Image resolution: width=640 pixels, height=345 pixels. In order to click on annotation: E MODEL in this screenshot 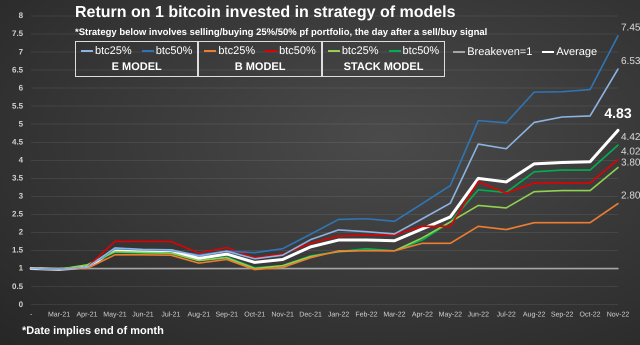, I will do `click(136, 67)`.